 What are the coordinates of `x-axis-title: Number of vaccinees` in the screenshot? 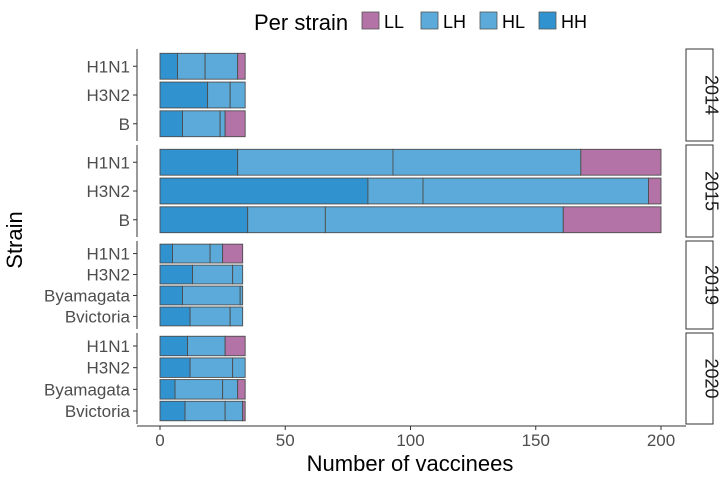 It's located at (410, 463).